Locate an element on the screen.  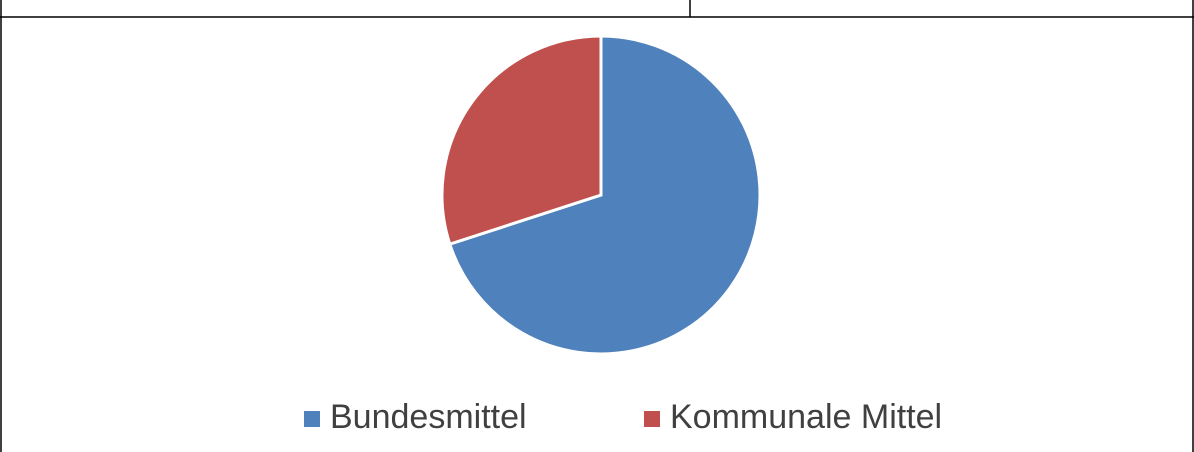
legend-label: Kommunale Mittel is located at coordinates (806, 417).